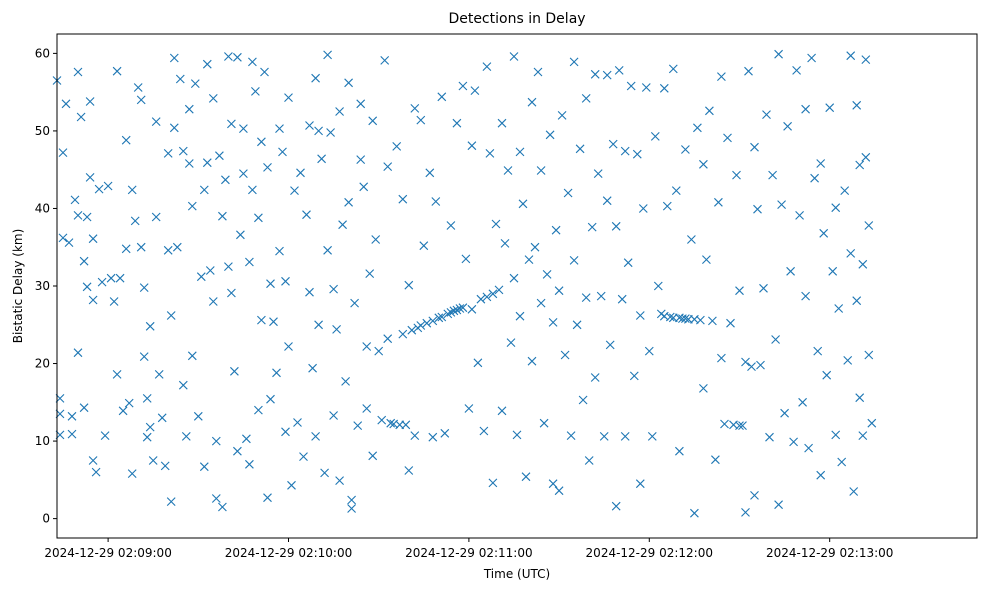 The height and width of the screenshot is (594, 990). I want to click on x-tick-label: 2024-12-29 02:12:00, so click(649, 553).